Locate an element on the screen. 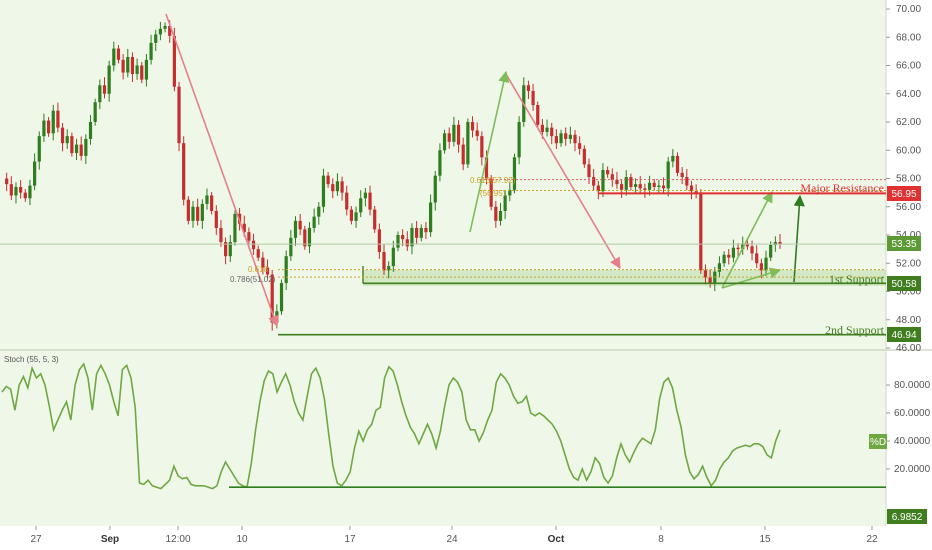 Image resolution: width=932 pixels, height=550 pixels. resistance-price-badge is located at coordinates (904, 193).